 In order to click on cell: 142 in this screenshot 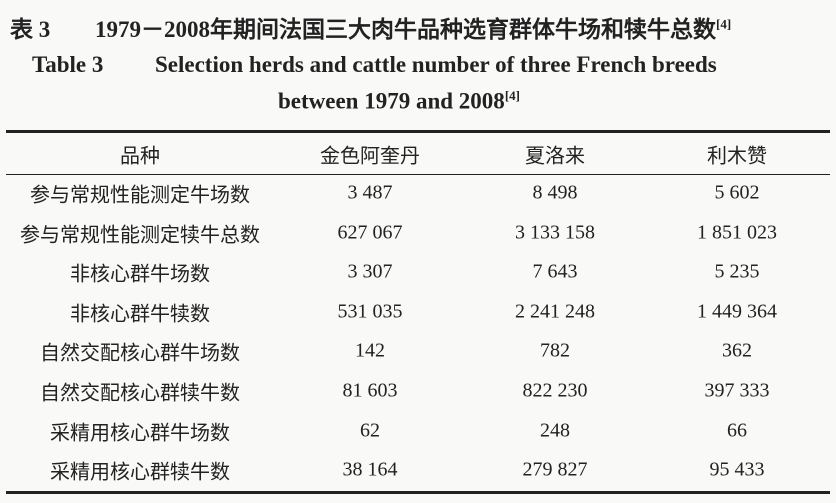, I will do `click(370, 350)`.